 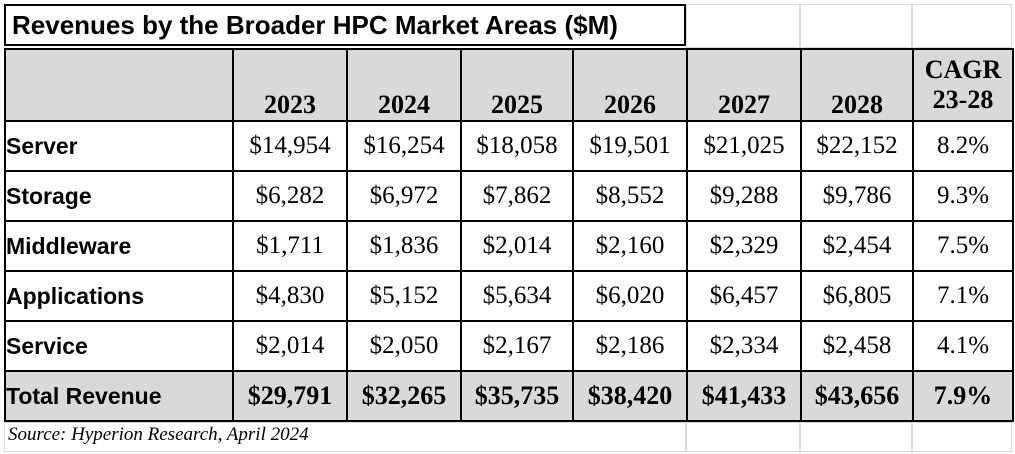 I want to click on header-year: 2025, so click(x=517, y=85).